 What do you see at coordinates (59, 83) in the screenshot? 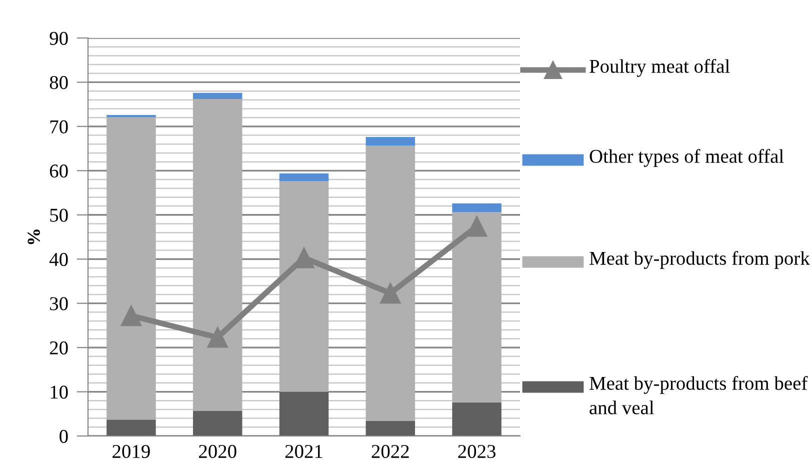
I see `y-tick-label: 80` at bounding box center [59, 83].